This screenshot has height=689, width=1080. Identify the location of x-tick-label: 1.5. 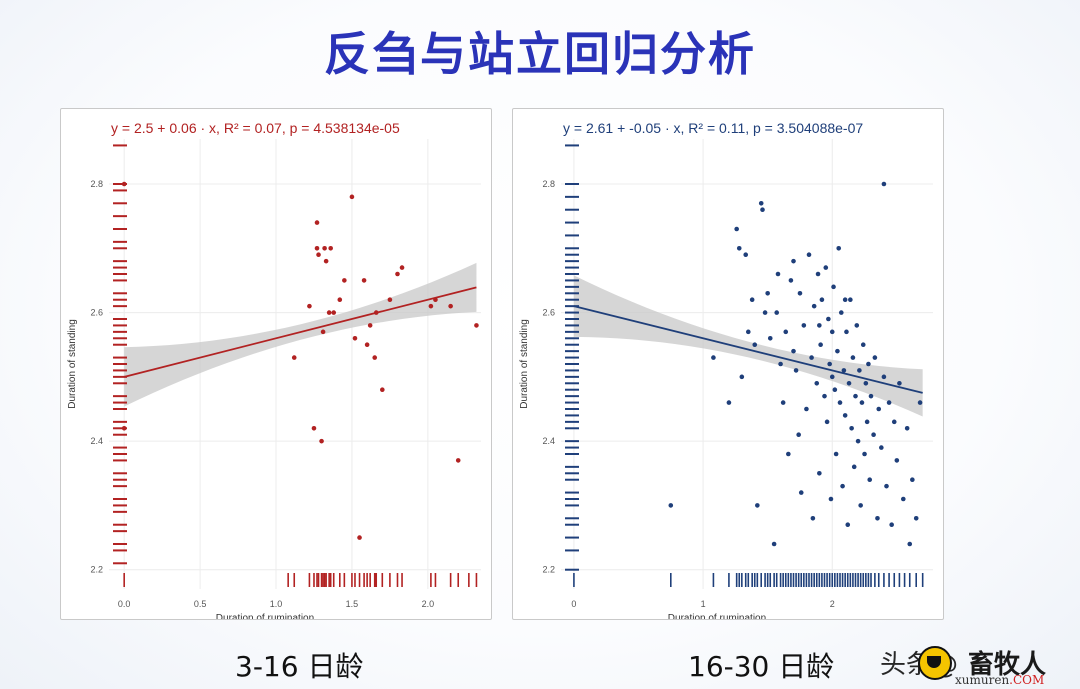
(352, 604).